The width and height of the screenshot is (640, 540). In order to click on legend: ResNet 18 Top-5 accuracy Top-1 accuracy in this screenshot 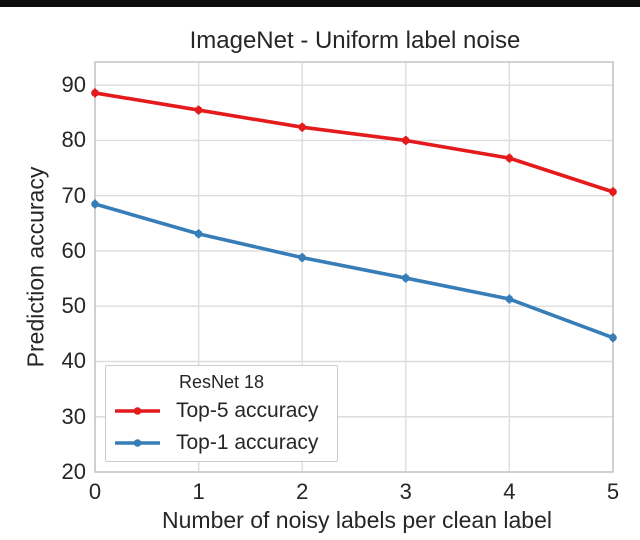, I will do `click(221, 413)`.